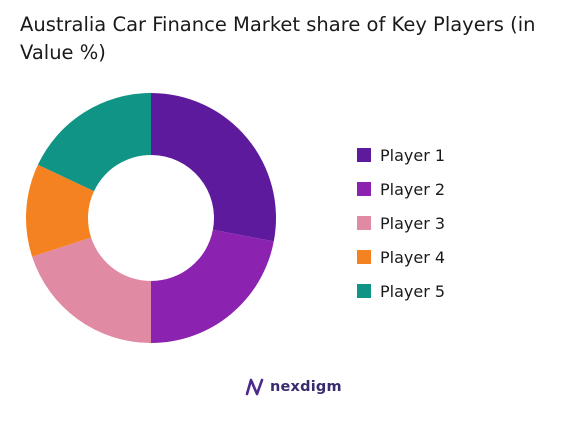 This screenshot has width=576, height=427. I want to click on legend-label: Player 3, so click(413, 223).